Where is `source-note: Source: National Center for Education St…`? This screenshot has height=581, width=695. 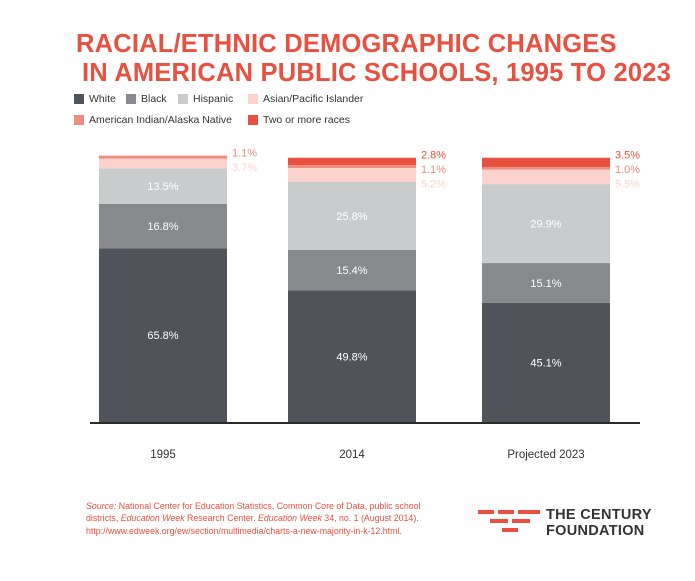 source-note: Source: National Center for Education St… is located at coordinates (266, 518).